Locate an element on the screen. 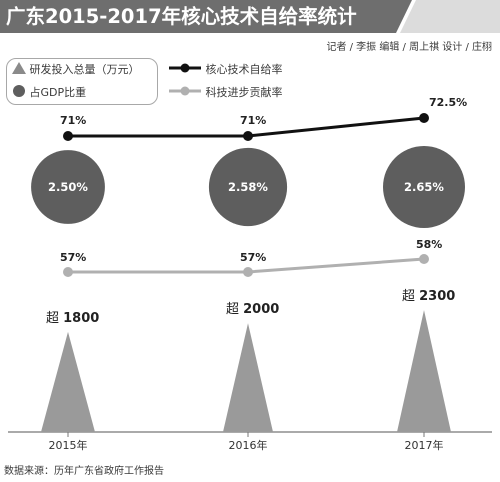 This screenshot has height=482, width=500. title-band-shape is located at coordinates (250, 16).